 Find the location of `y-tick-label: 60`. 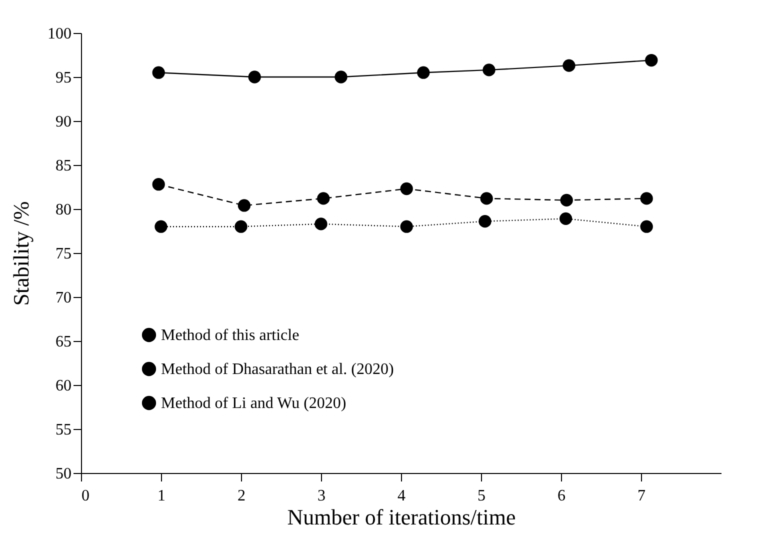

y-tick-label: 60 is located at coordinates (64, 386).